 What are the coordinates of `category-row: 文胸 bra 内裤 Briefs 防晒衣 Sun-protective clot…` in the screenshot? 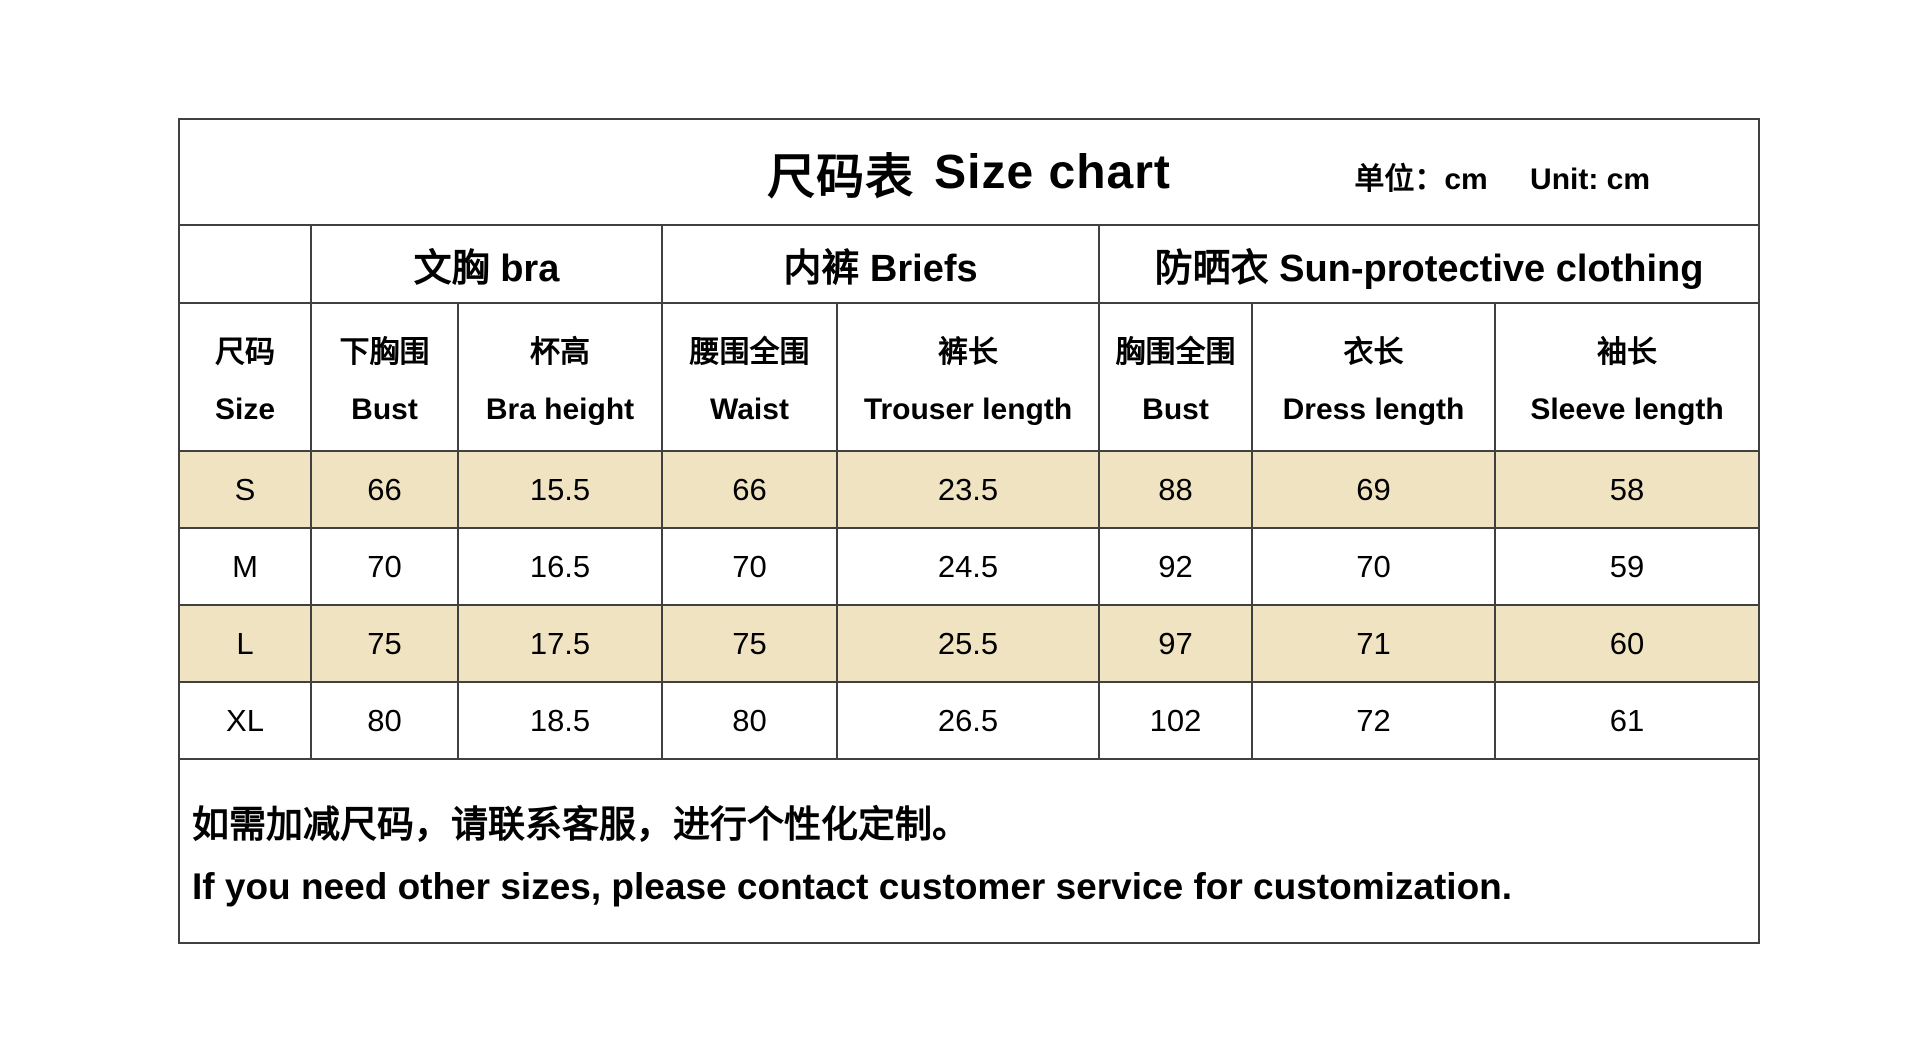 It's located at (969, 264).